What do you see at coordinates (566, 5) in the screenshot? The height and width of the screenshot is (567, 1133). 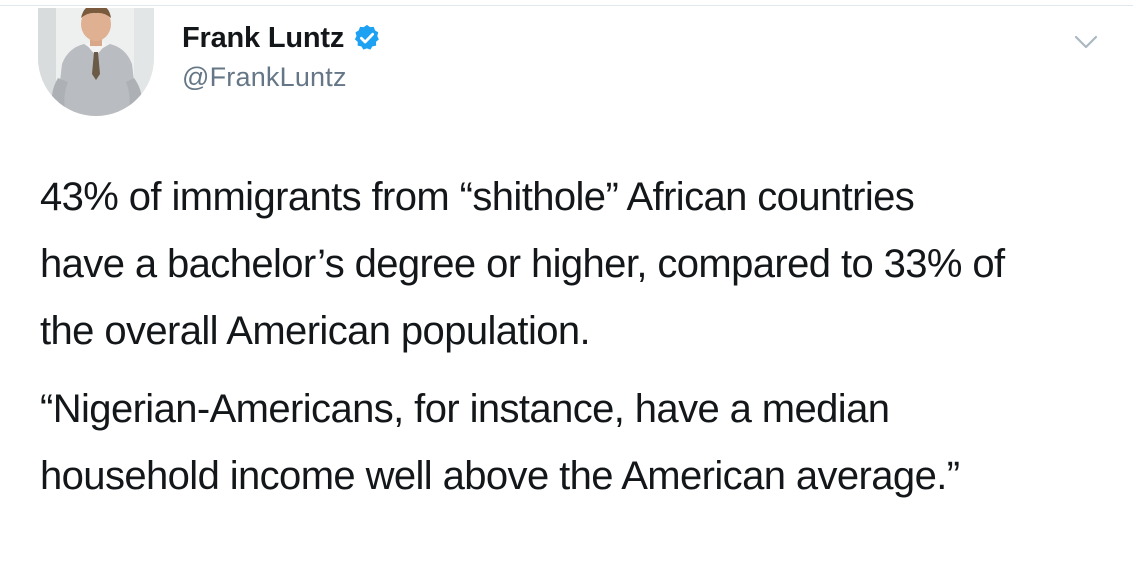 I see `top-divider` at bounding box center [566, 5].